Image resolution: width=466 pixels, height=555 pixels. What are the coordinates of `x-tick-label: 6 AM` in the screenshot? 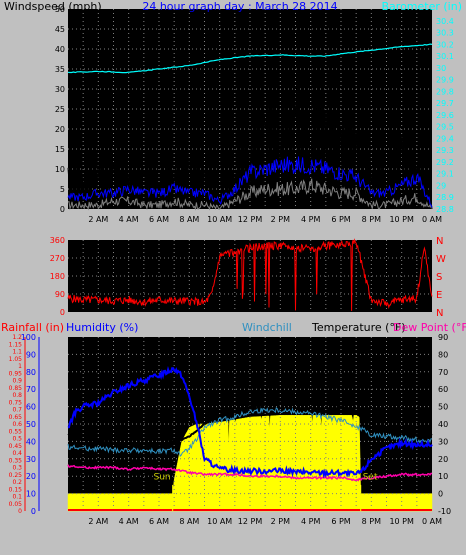 It's located at (159, 219).